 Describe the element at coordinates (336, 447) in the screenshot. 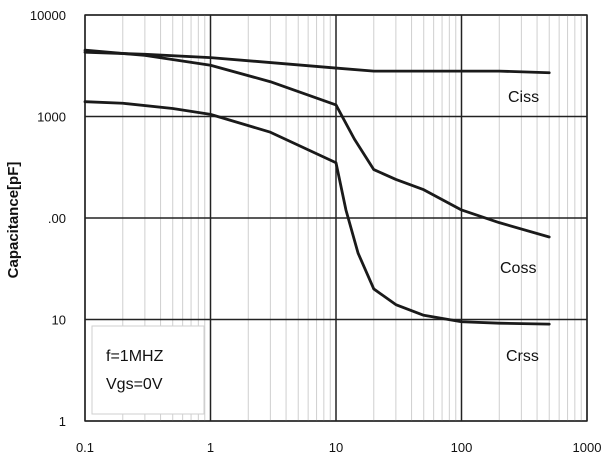

I see `x-tick-label: 10` at that location.